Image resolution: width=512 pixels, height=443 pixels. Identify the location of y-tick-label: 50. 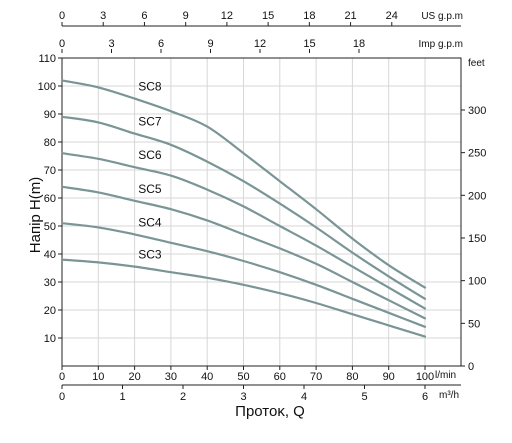
(50, 227).